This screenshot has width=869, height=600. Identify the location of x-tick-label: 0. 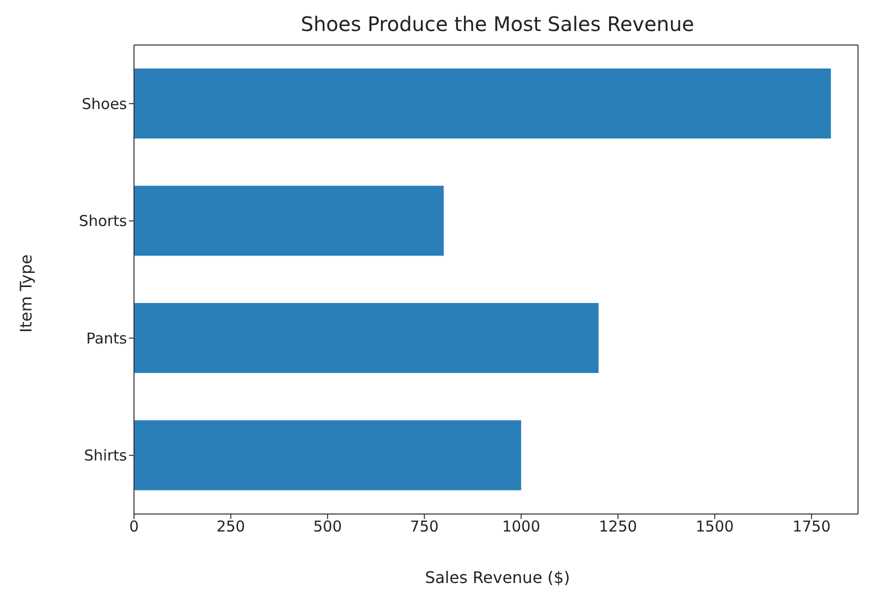
(134, 527).